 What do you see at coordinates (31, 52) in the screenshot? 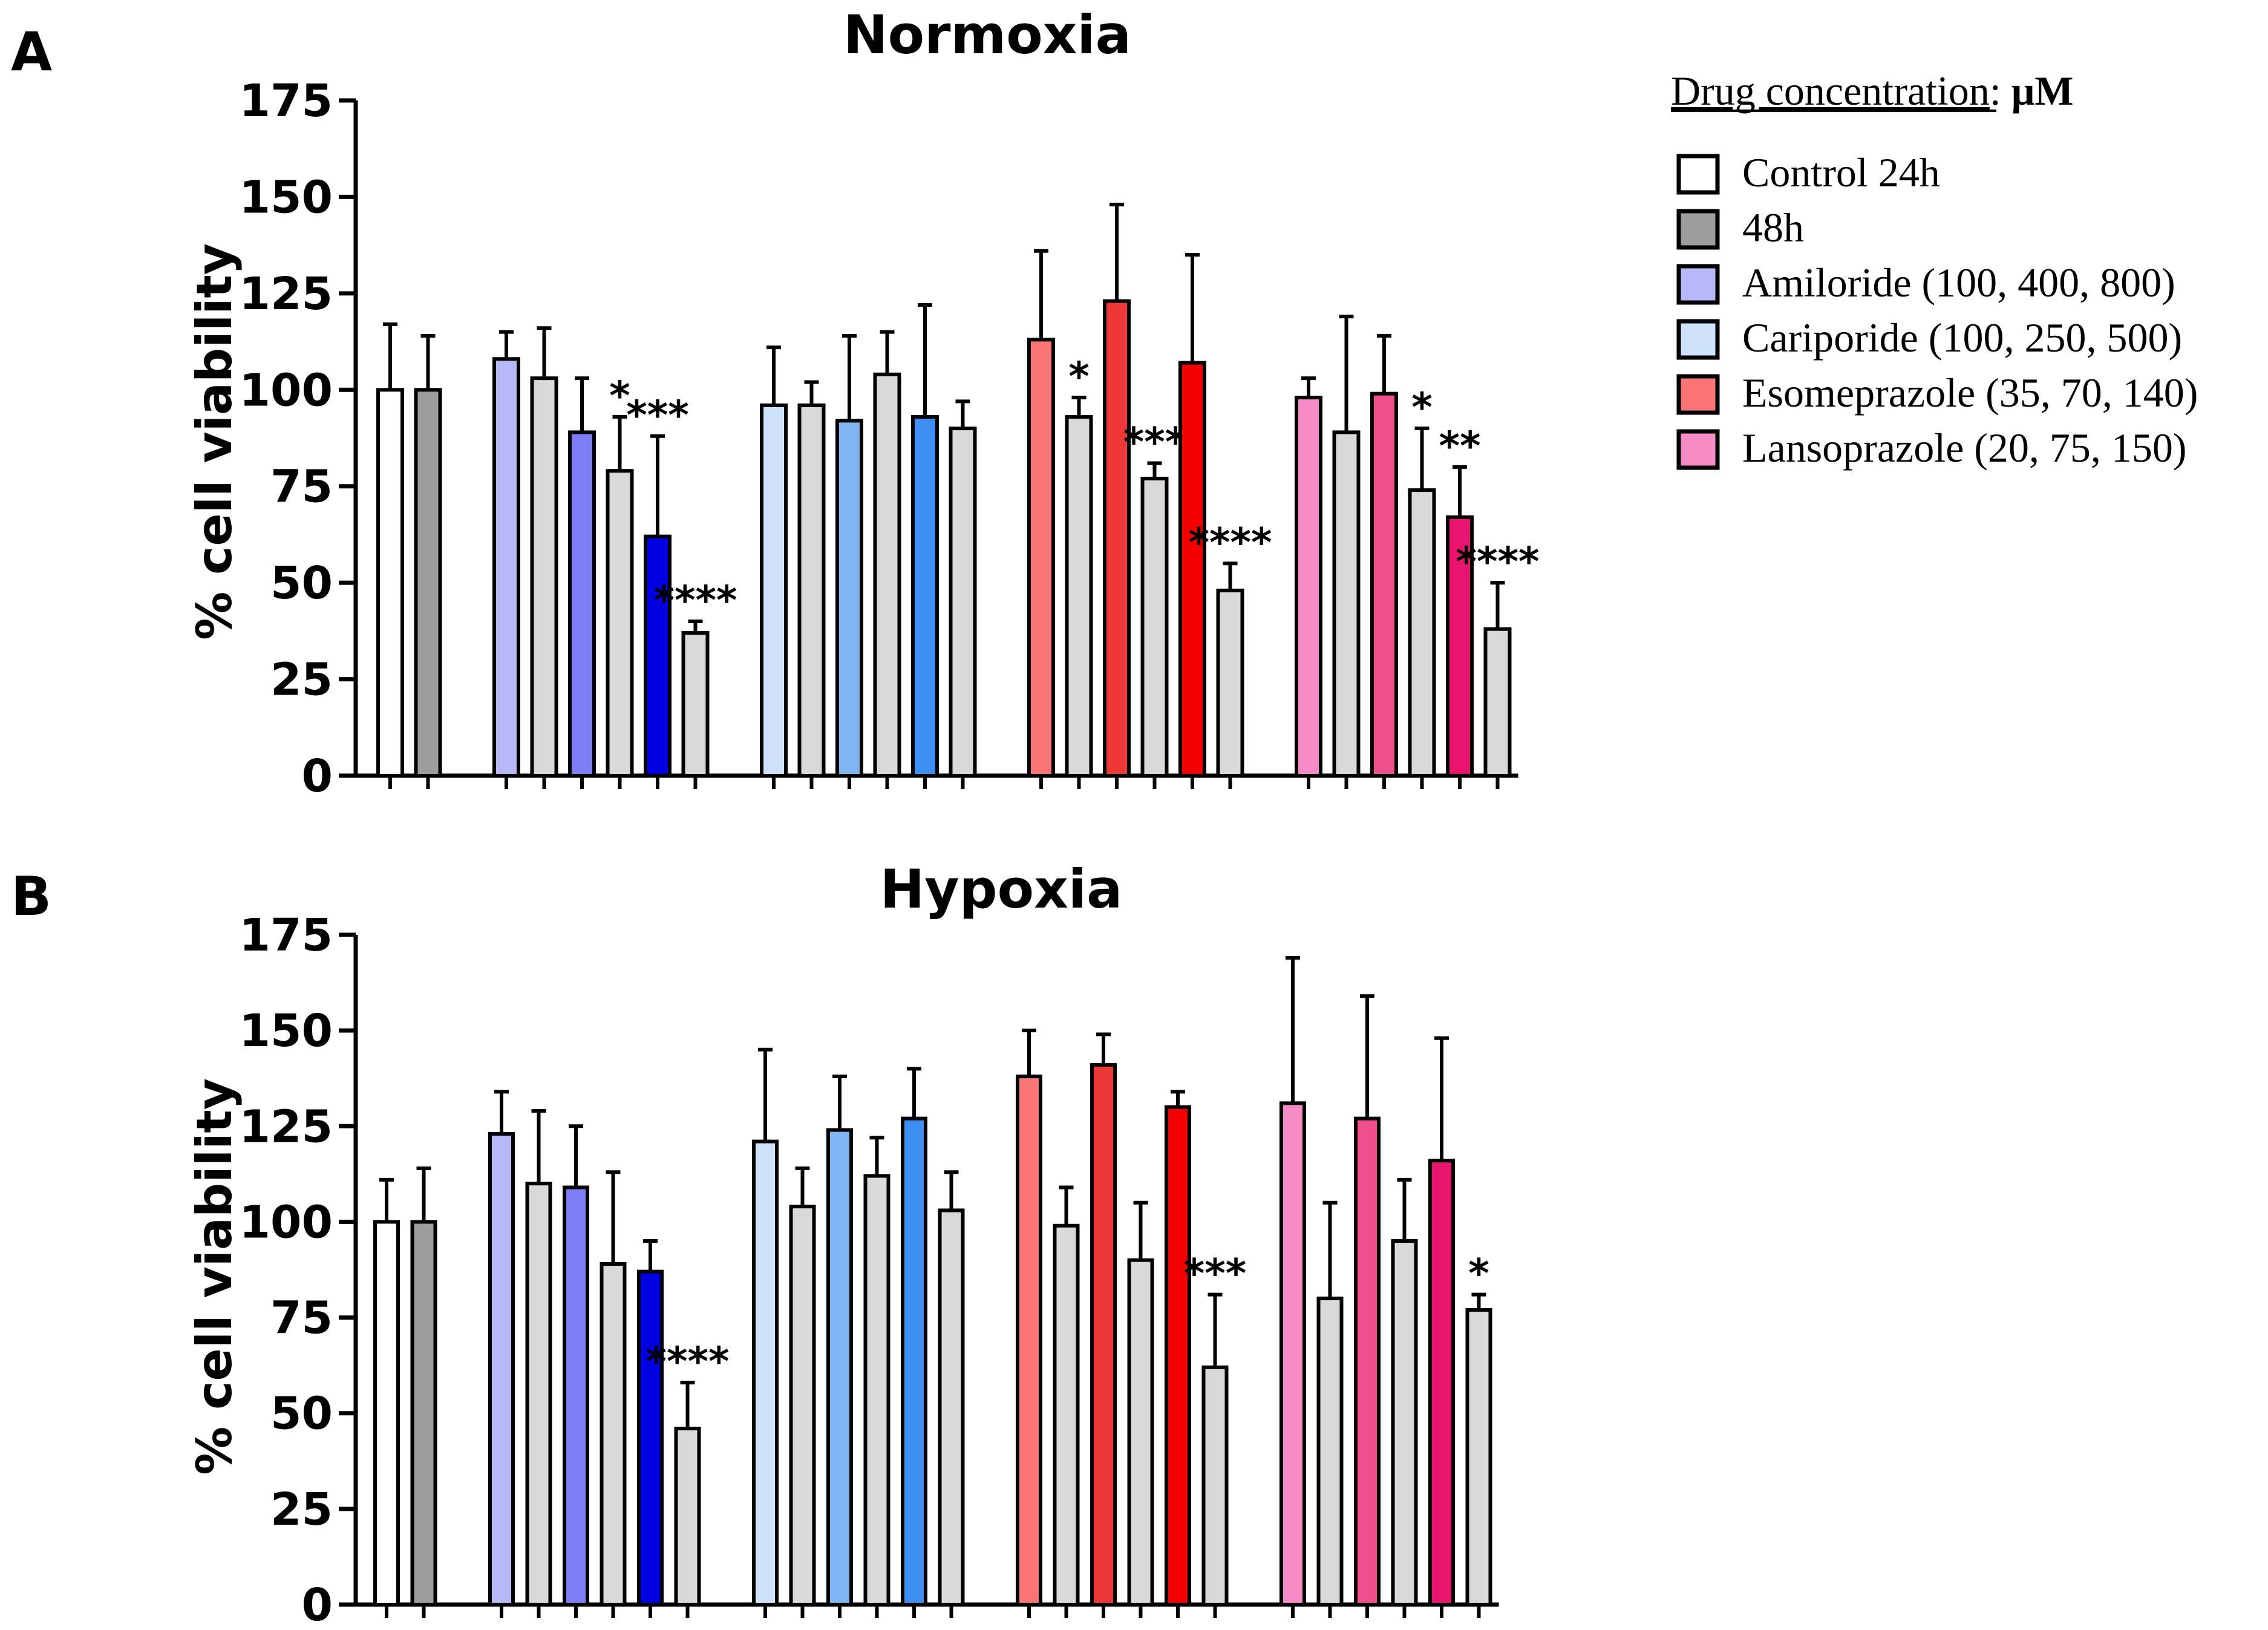
I see `panel-letter-a: A` at bounding box center [31, 52].